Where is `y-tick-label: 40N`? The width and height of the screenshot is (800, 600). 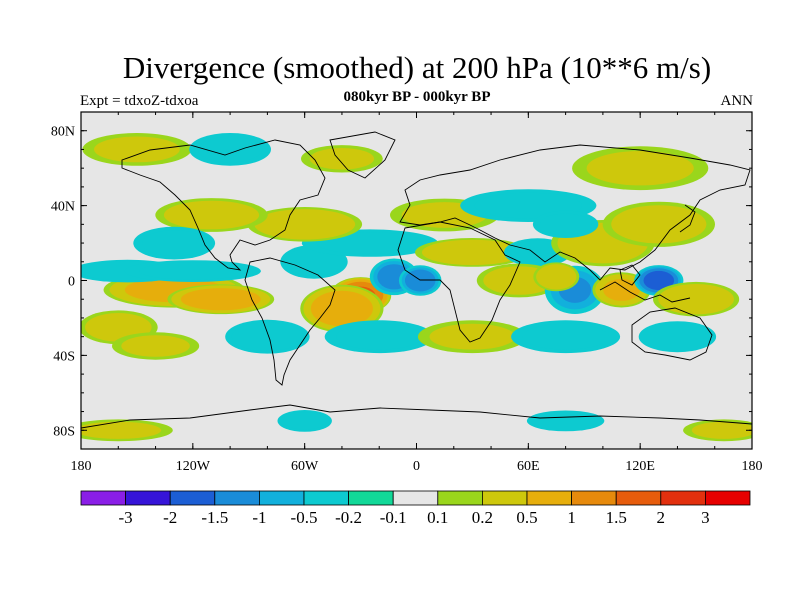 y-tick-label: 40N is located at coordinates (63, 207).